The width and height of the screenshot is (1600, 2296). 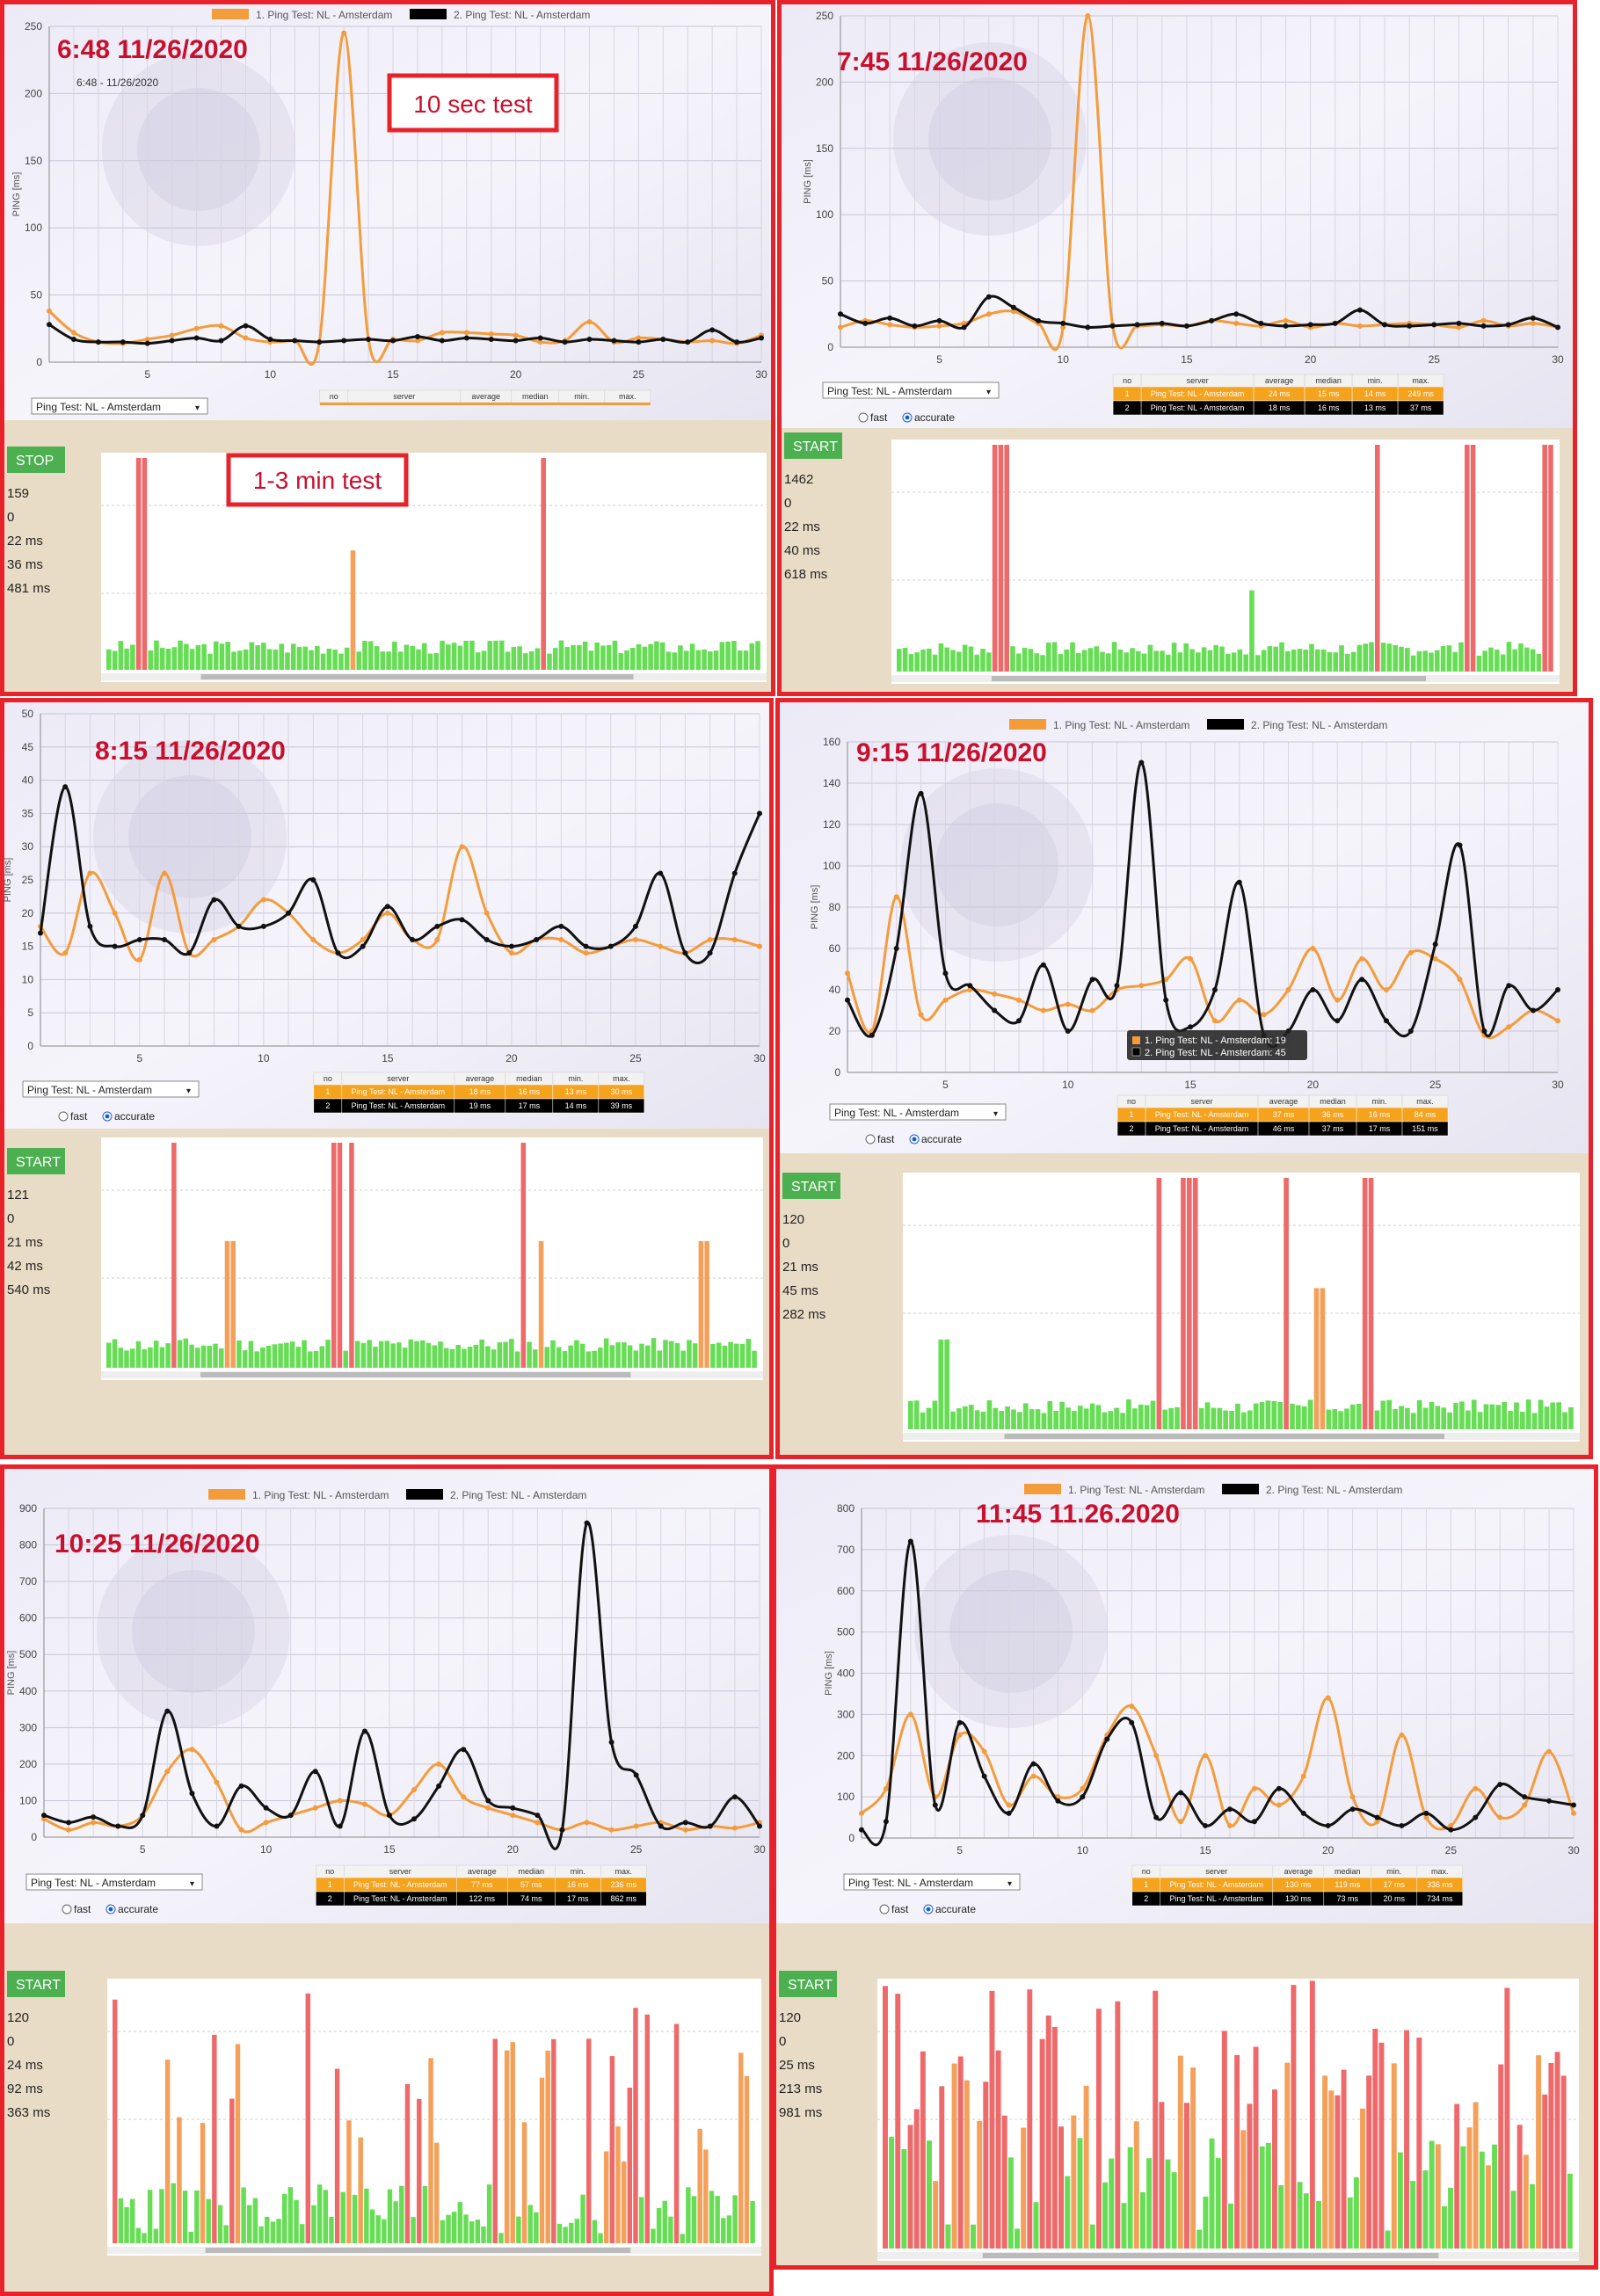 I want to click on radio-accurate-label: accurate, so click(x=134, y=1116).